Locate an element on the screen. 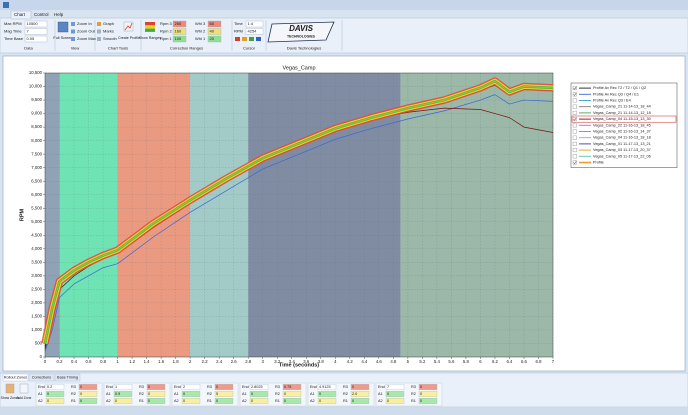  ribbon-tab-active is located at coordinates (21, 15).